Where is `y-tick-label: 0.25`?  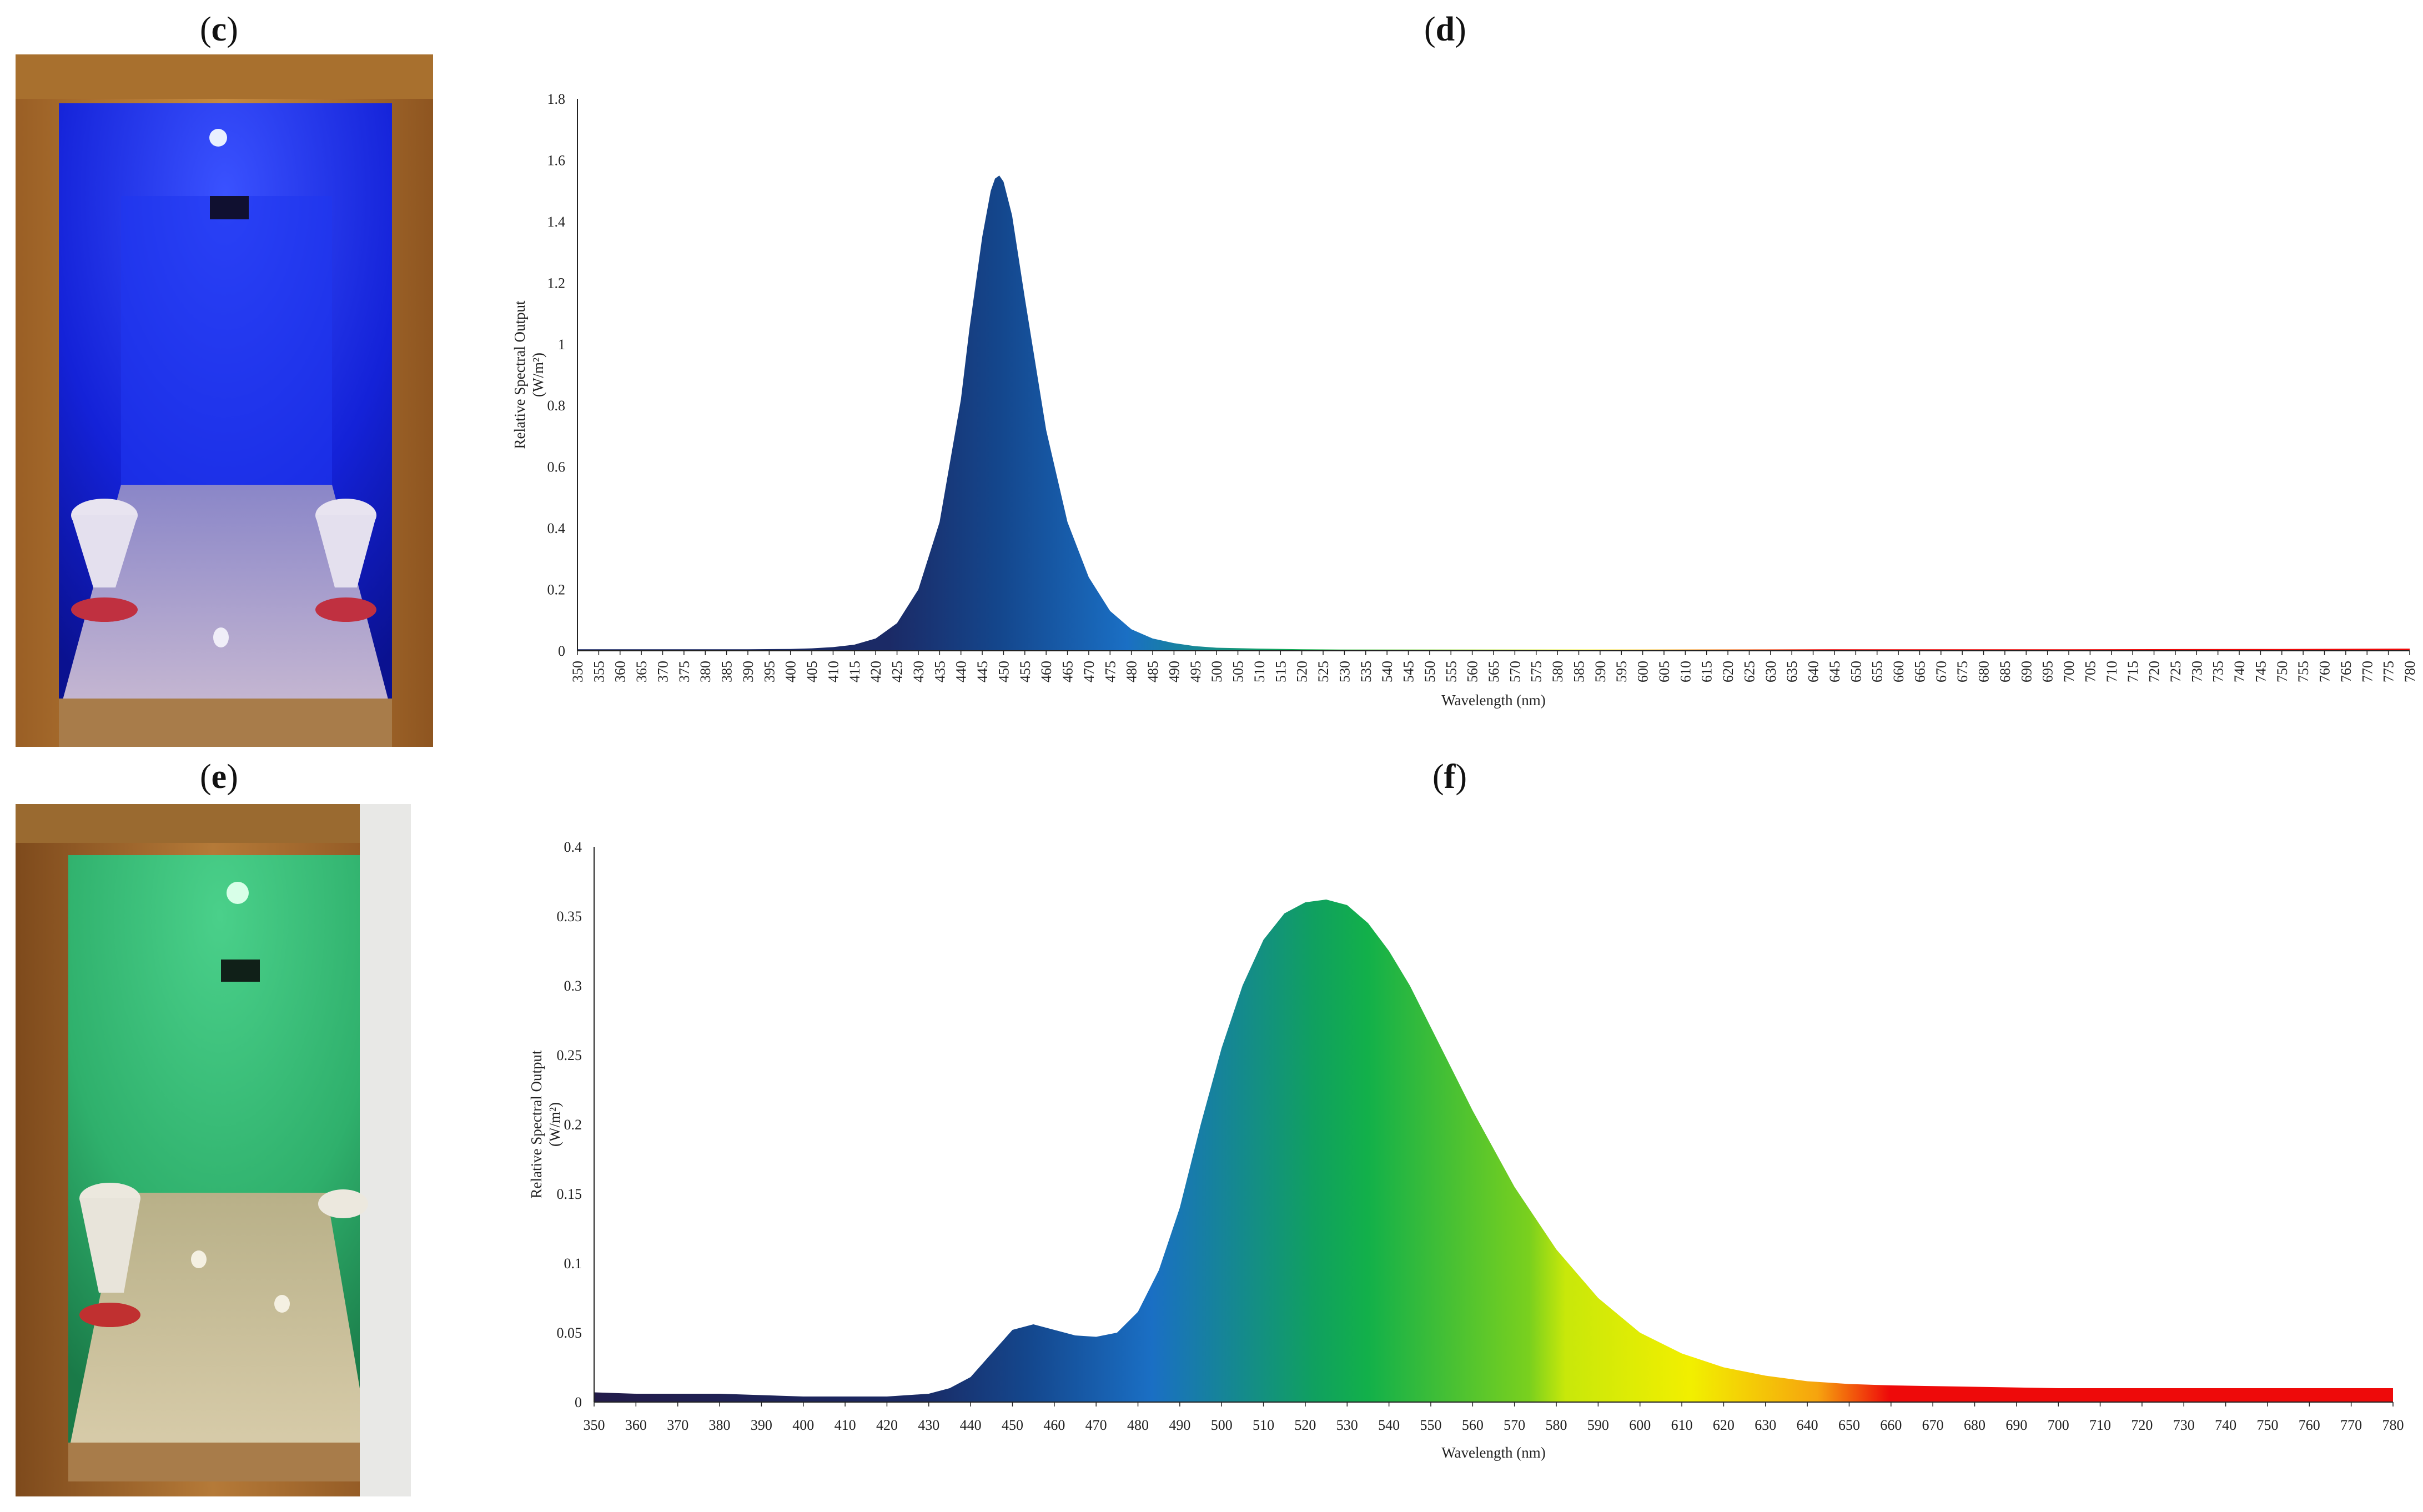
y-tick-label: 0.25 is located at coordinates (569, 1055).